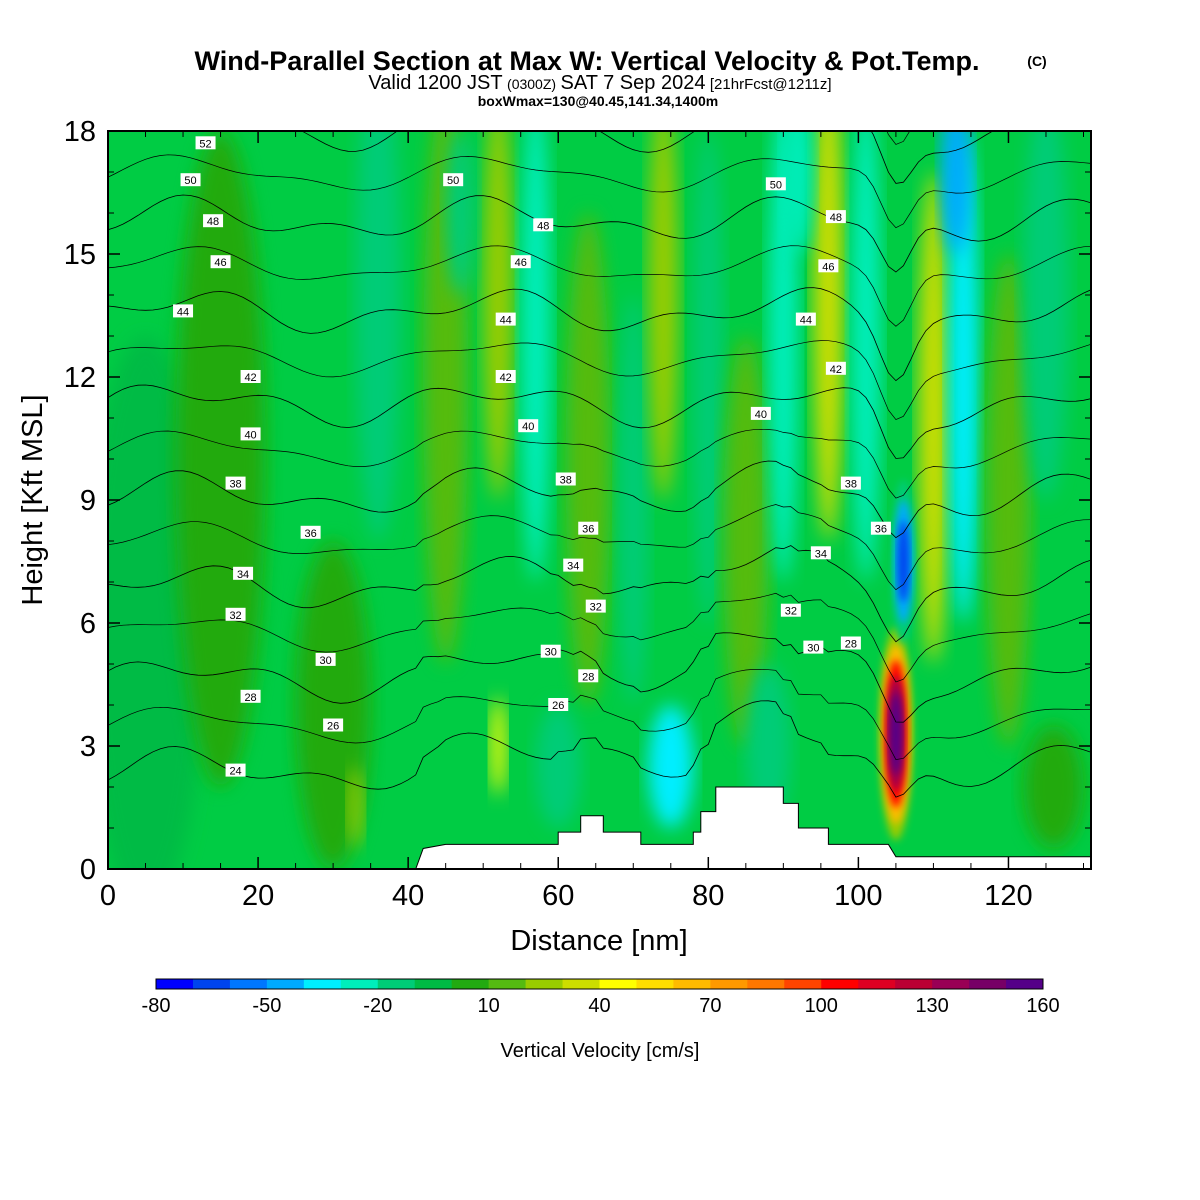 The image size is (1200, 1200). What do you see at coordinates (266, 1006) in the screenshot?
I see `colorbar-tick-label: -50` at bounding box center [266, 1006].